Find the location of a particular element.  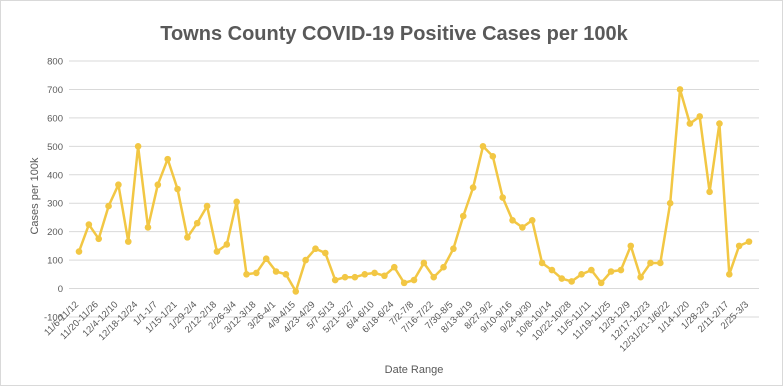

y-axis-ticks: -100 0 100 200 300 400 500 600 700 800 is located at coordinates (53, 190).